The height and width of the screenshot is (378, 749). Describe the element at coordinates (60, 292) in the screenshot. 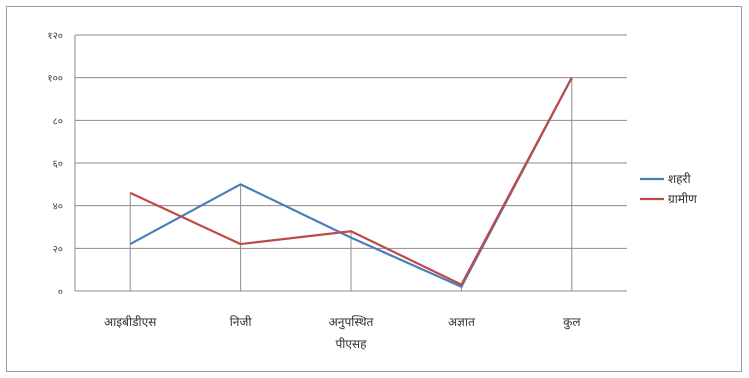

I see `y-tick-label: ०` at that location.